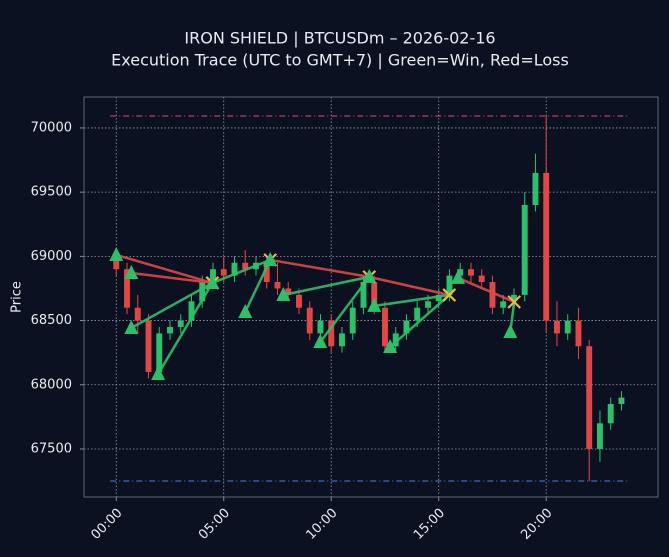  I want to click on y-tick-label: 69000, so click(51, 256).